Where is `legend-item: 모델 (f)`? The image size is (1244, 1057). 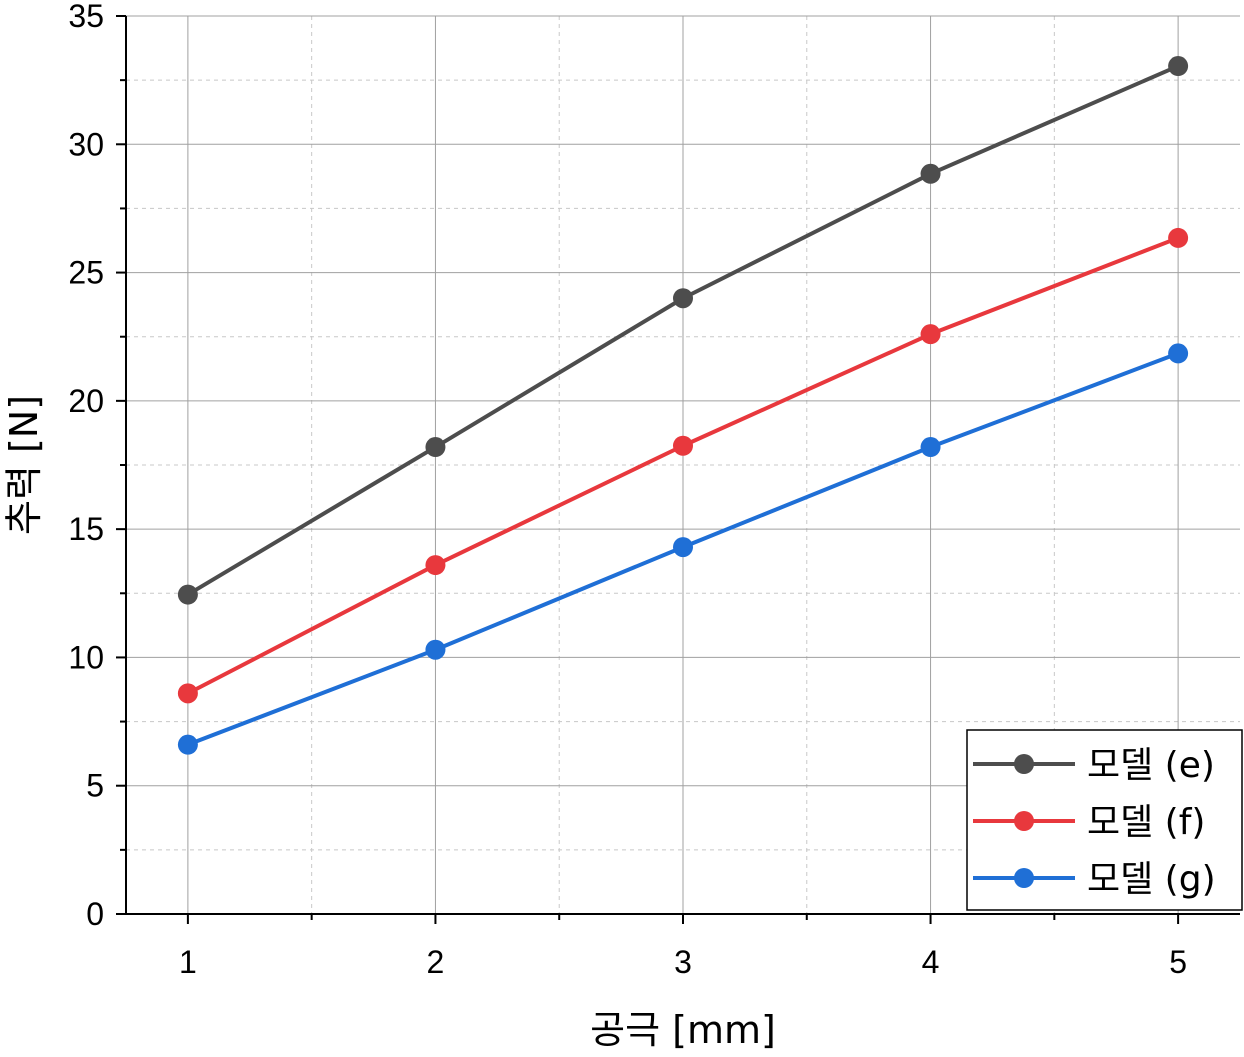 legend-item: 모델 (f) is located at coordinates (1089, 822).